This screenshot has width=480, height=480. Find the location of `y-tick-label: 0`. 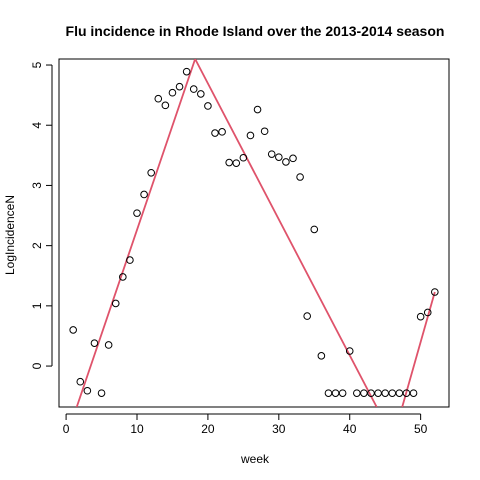

y-tick-label: 0 is located at coordinates (37, 365).